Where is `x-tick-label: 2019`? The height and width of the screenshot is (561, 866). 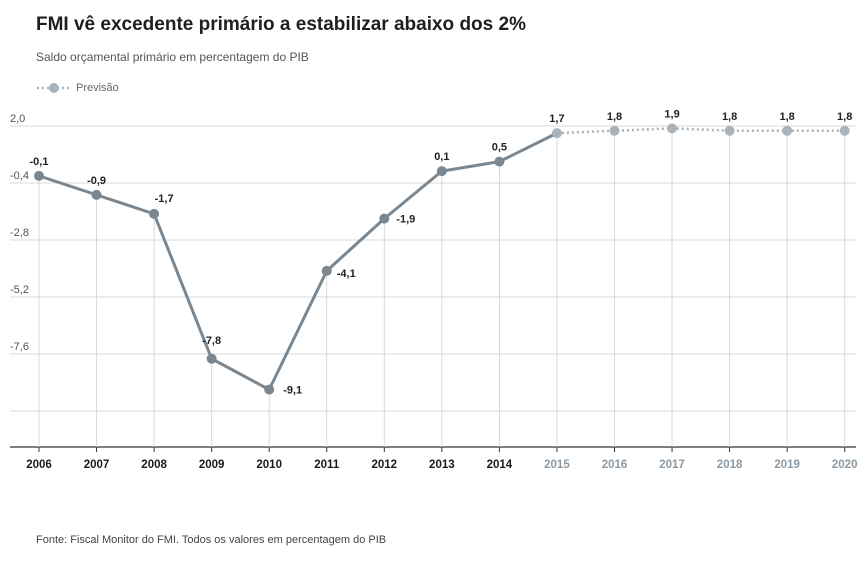
x-tick-label: 2019 is located at coordinates (787, 465).